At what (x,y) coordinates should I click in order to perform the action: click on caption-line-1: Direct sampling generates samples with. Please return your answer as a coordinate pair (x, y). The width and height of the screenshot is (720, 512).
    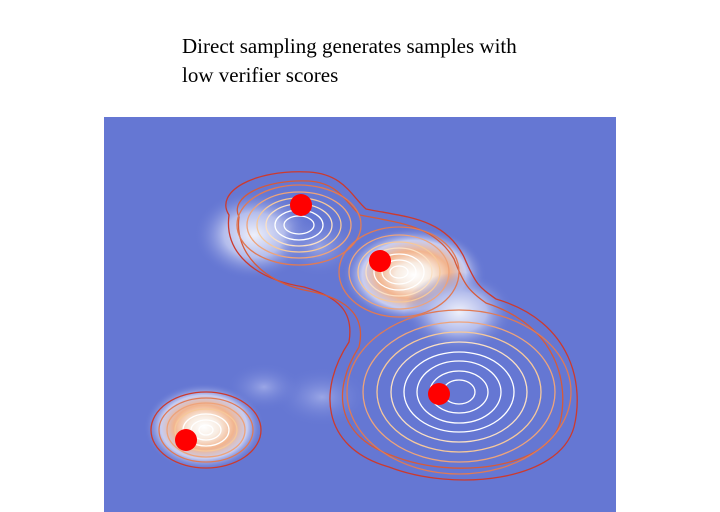
    Looking at the image, I should click on (349, 46).